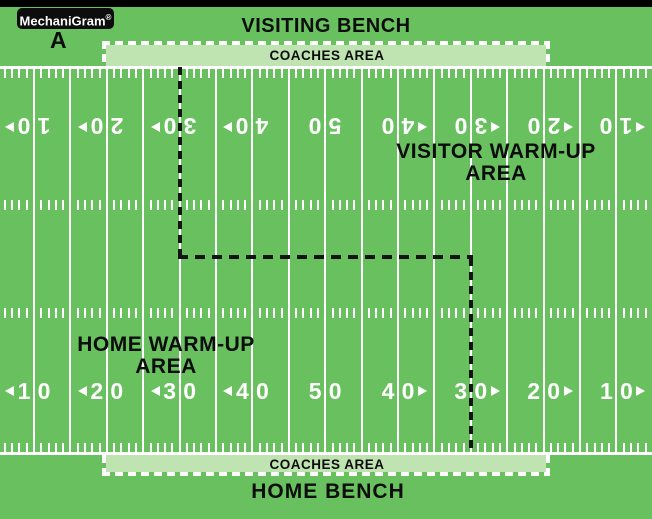 Image resolution: width=652 pixels, height=519 pixels. I want to click on warmup-divider-left-segment, so click(180, 162).